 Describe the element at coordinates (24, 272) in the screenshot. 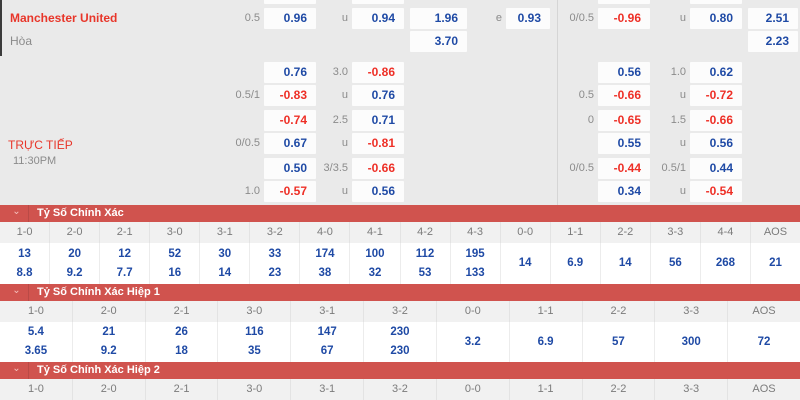

I see `score-odds-value: 8.8` at that location.